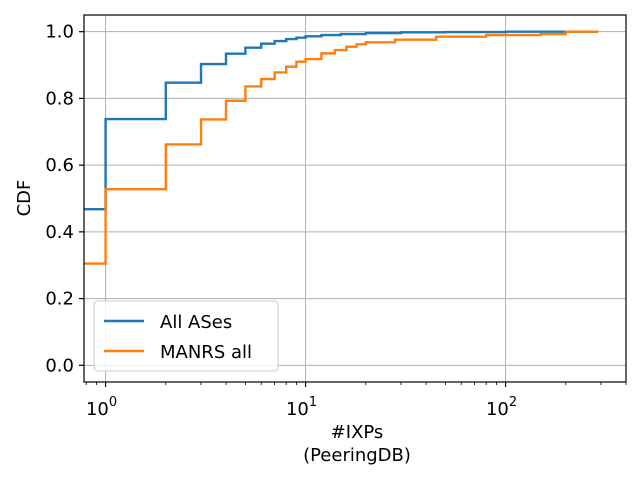 The image size is (640, 480). I want to click on y-axis-label: CDF, so click(24, 198).